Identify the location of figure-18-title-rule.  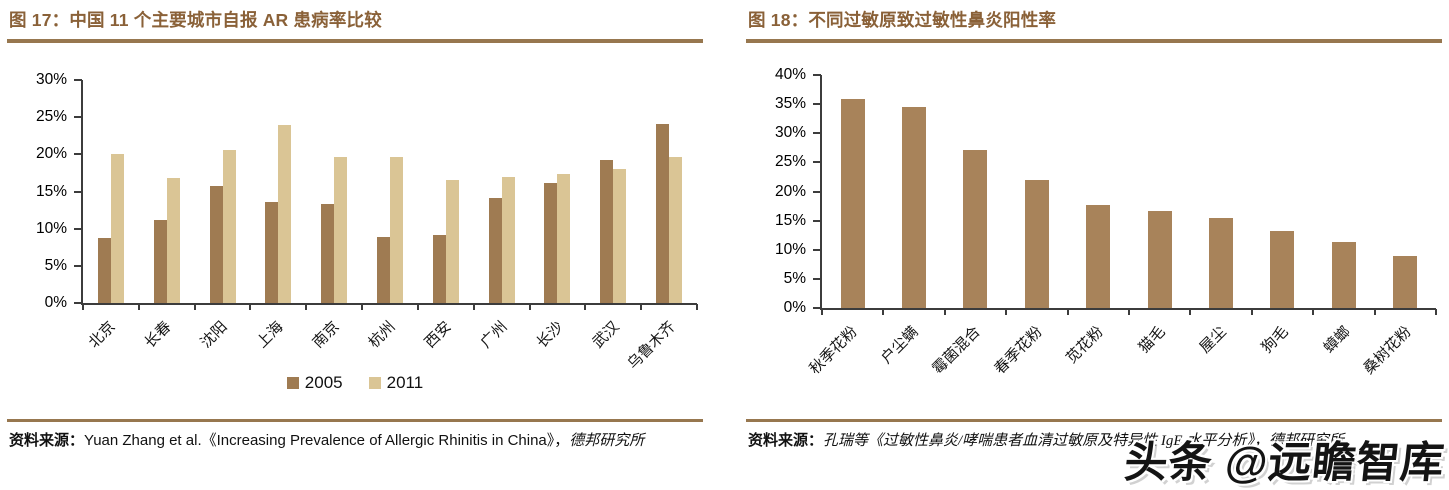
(1094, 41).